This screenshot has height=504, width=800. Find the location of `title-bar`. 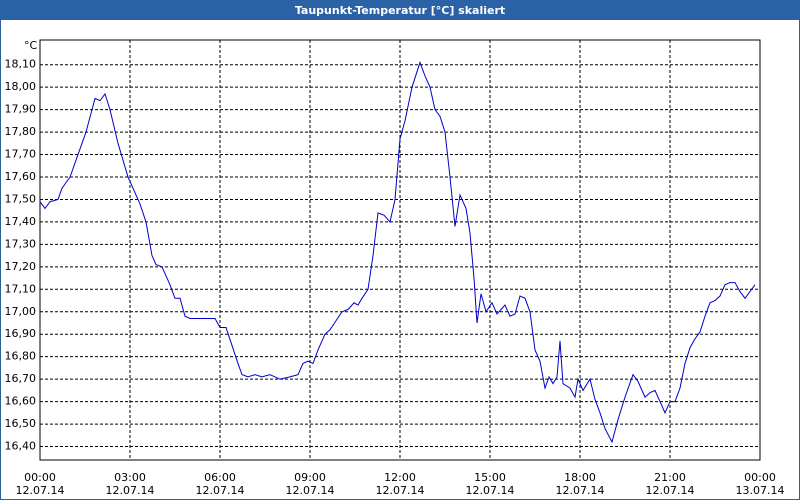

title-bar is located at coordinates (400, 10).